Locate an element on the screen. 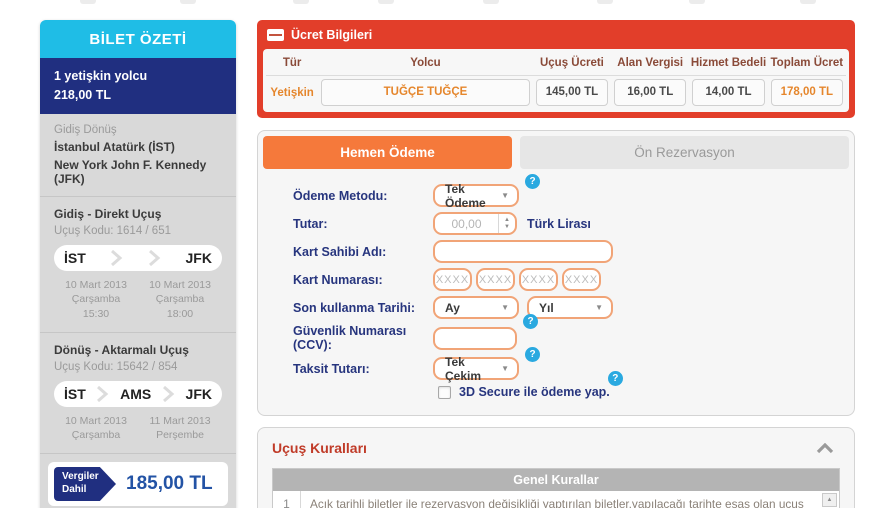  cell-passenger-name: TUĞÇE TUĞÇE is located at coordinates (425, 92).